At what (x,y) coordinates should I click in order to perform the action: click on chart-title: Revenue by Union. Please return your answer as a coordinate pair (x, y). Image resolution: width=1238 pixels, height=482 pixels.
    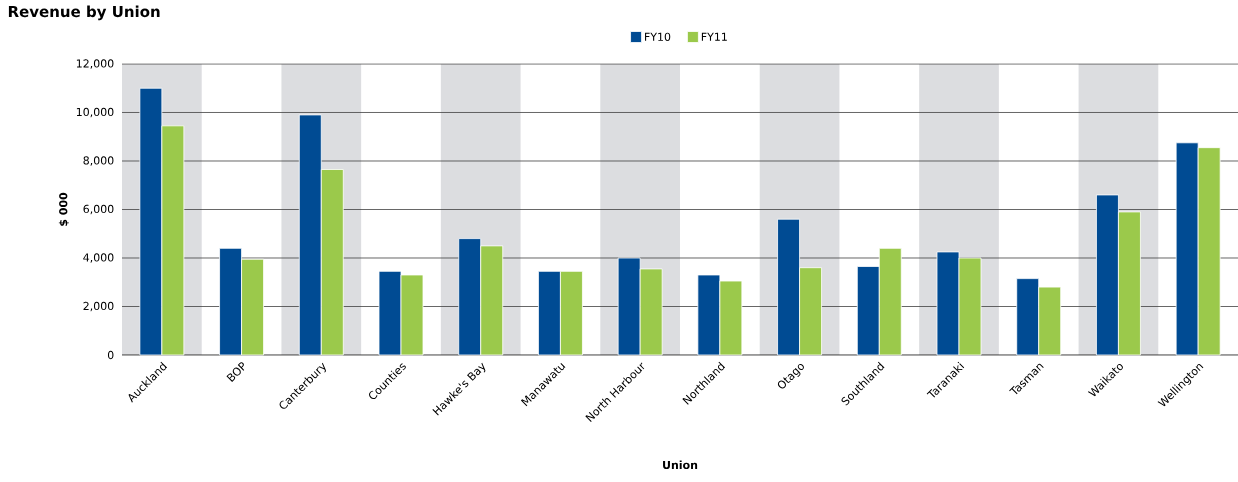
    Looking at the image, I should click on (84, 13).